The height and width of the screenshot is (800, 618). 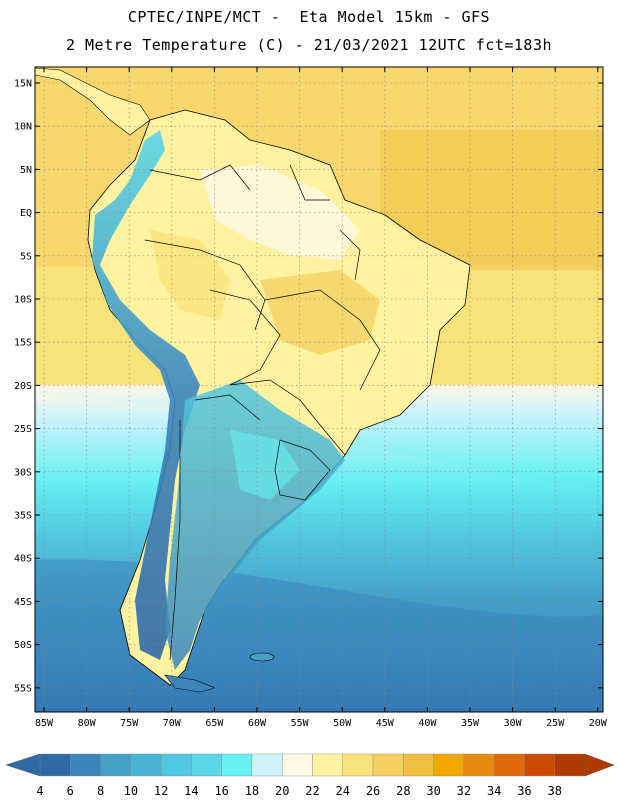 I want to click on longitude-label: 60W, so click(x=257, y=723).